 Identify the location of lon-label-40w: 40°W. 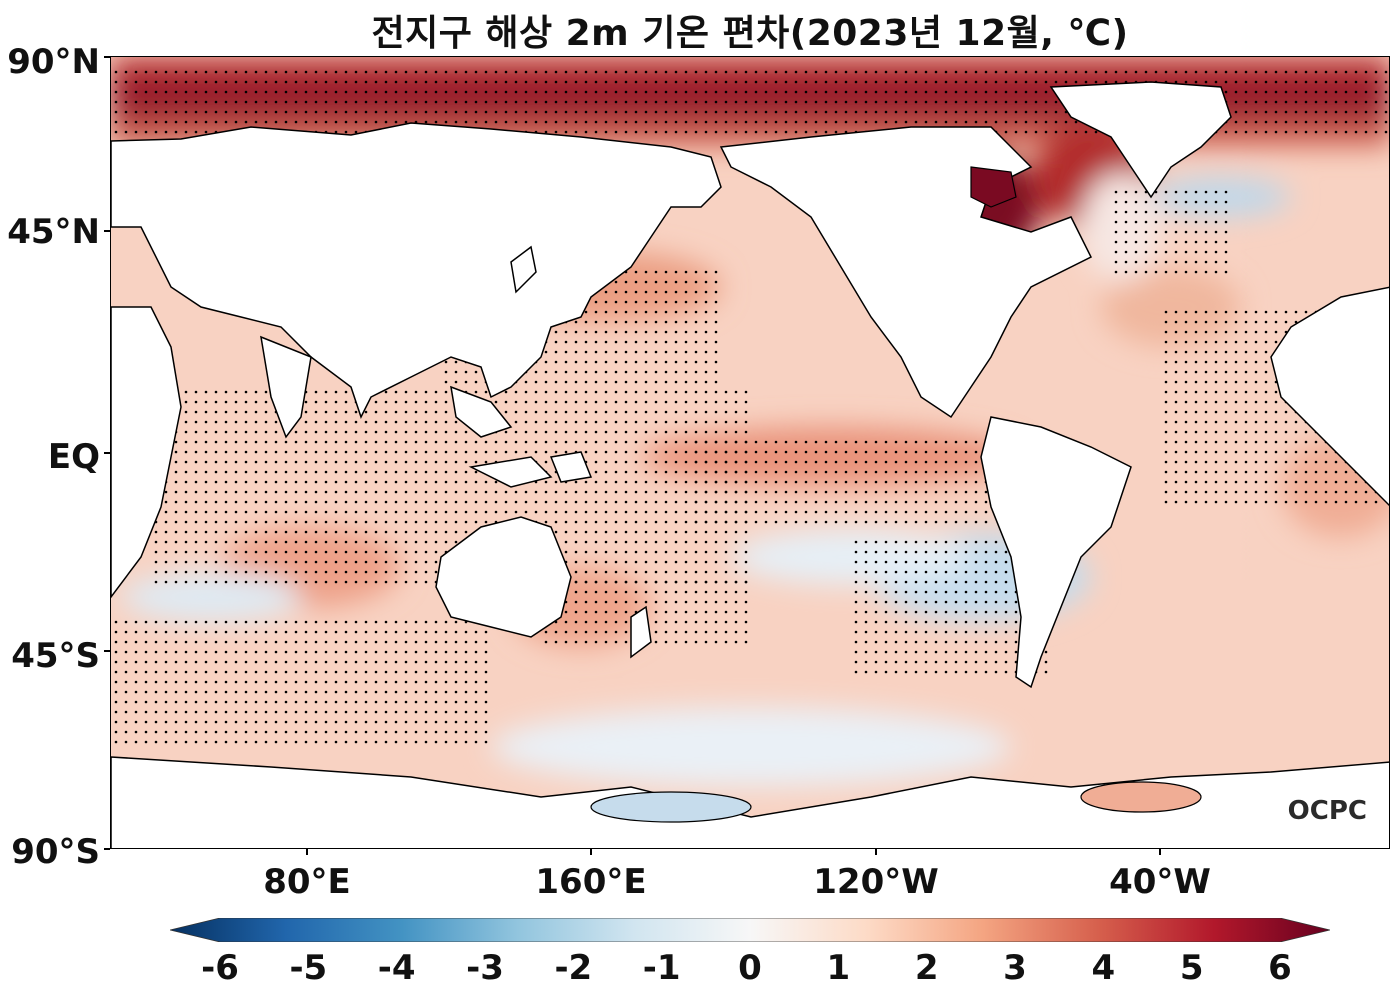
(1160, 882).